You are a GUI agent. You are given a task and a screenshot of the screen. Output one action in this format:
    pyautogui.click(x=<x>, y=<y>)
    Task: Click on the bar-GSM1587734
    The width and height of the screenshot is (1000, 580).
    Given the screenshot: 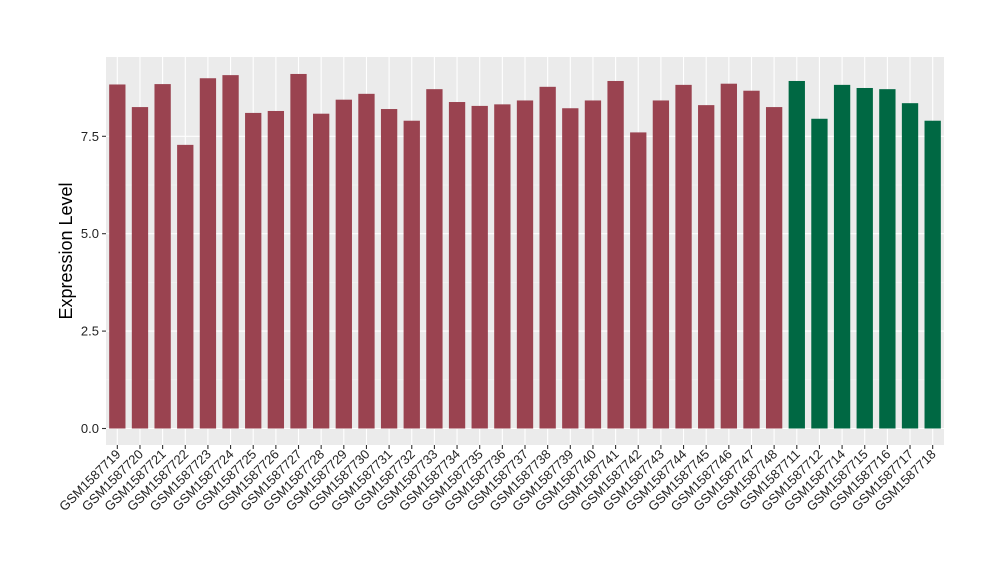 What is the action you would take?
    pyautogui.click(x=457, y=265)
    